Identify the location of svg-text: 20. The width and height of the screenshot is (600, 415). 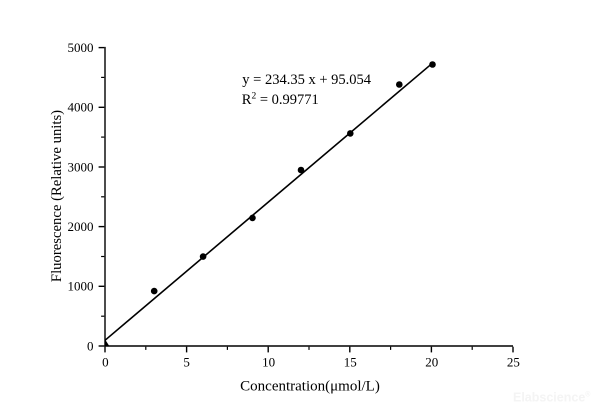
(431, 362).